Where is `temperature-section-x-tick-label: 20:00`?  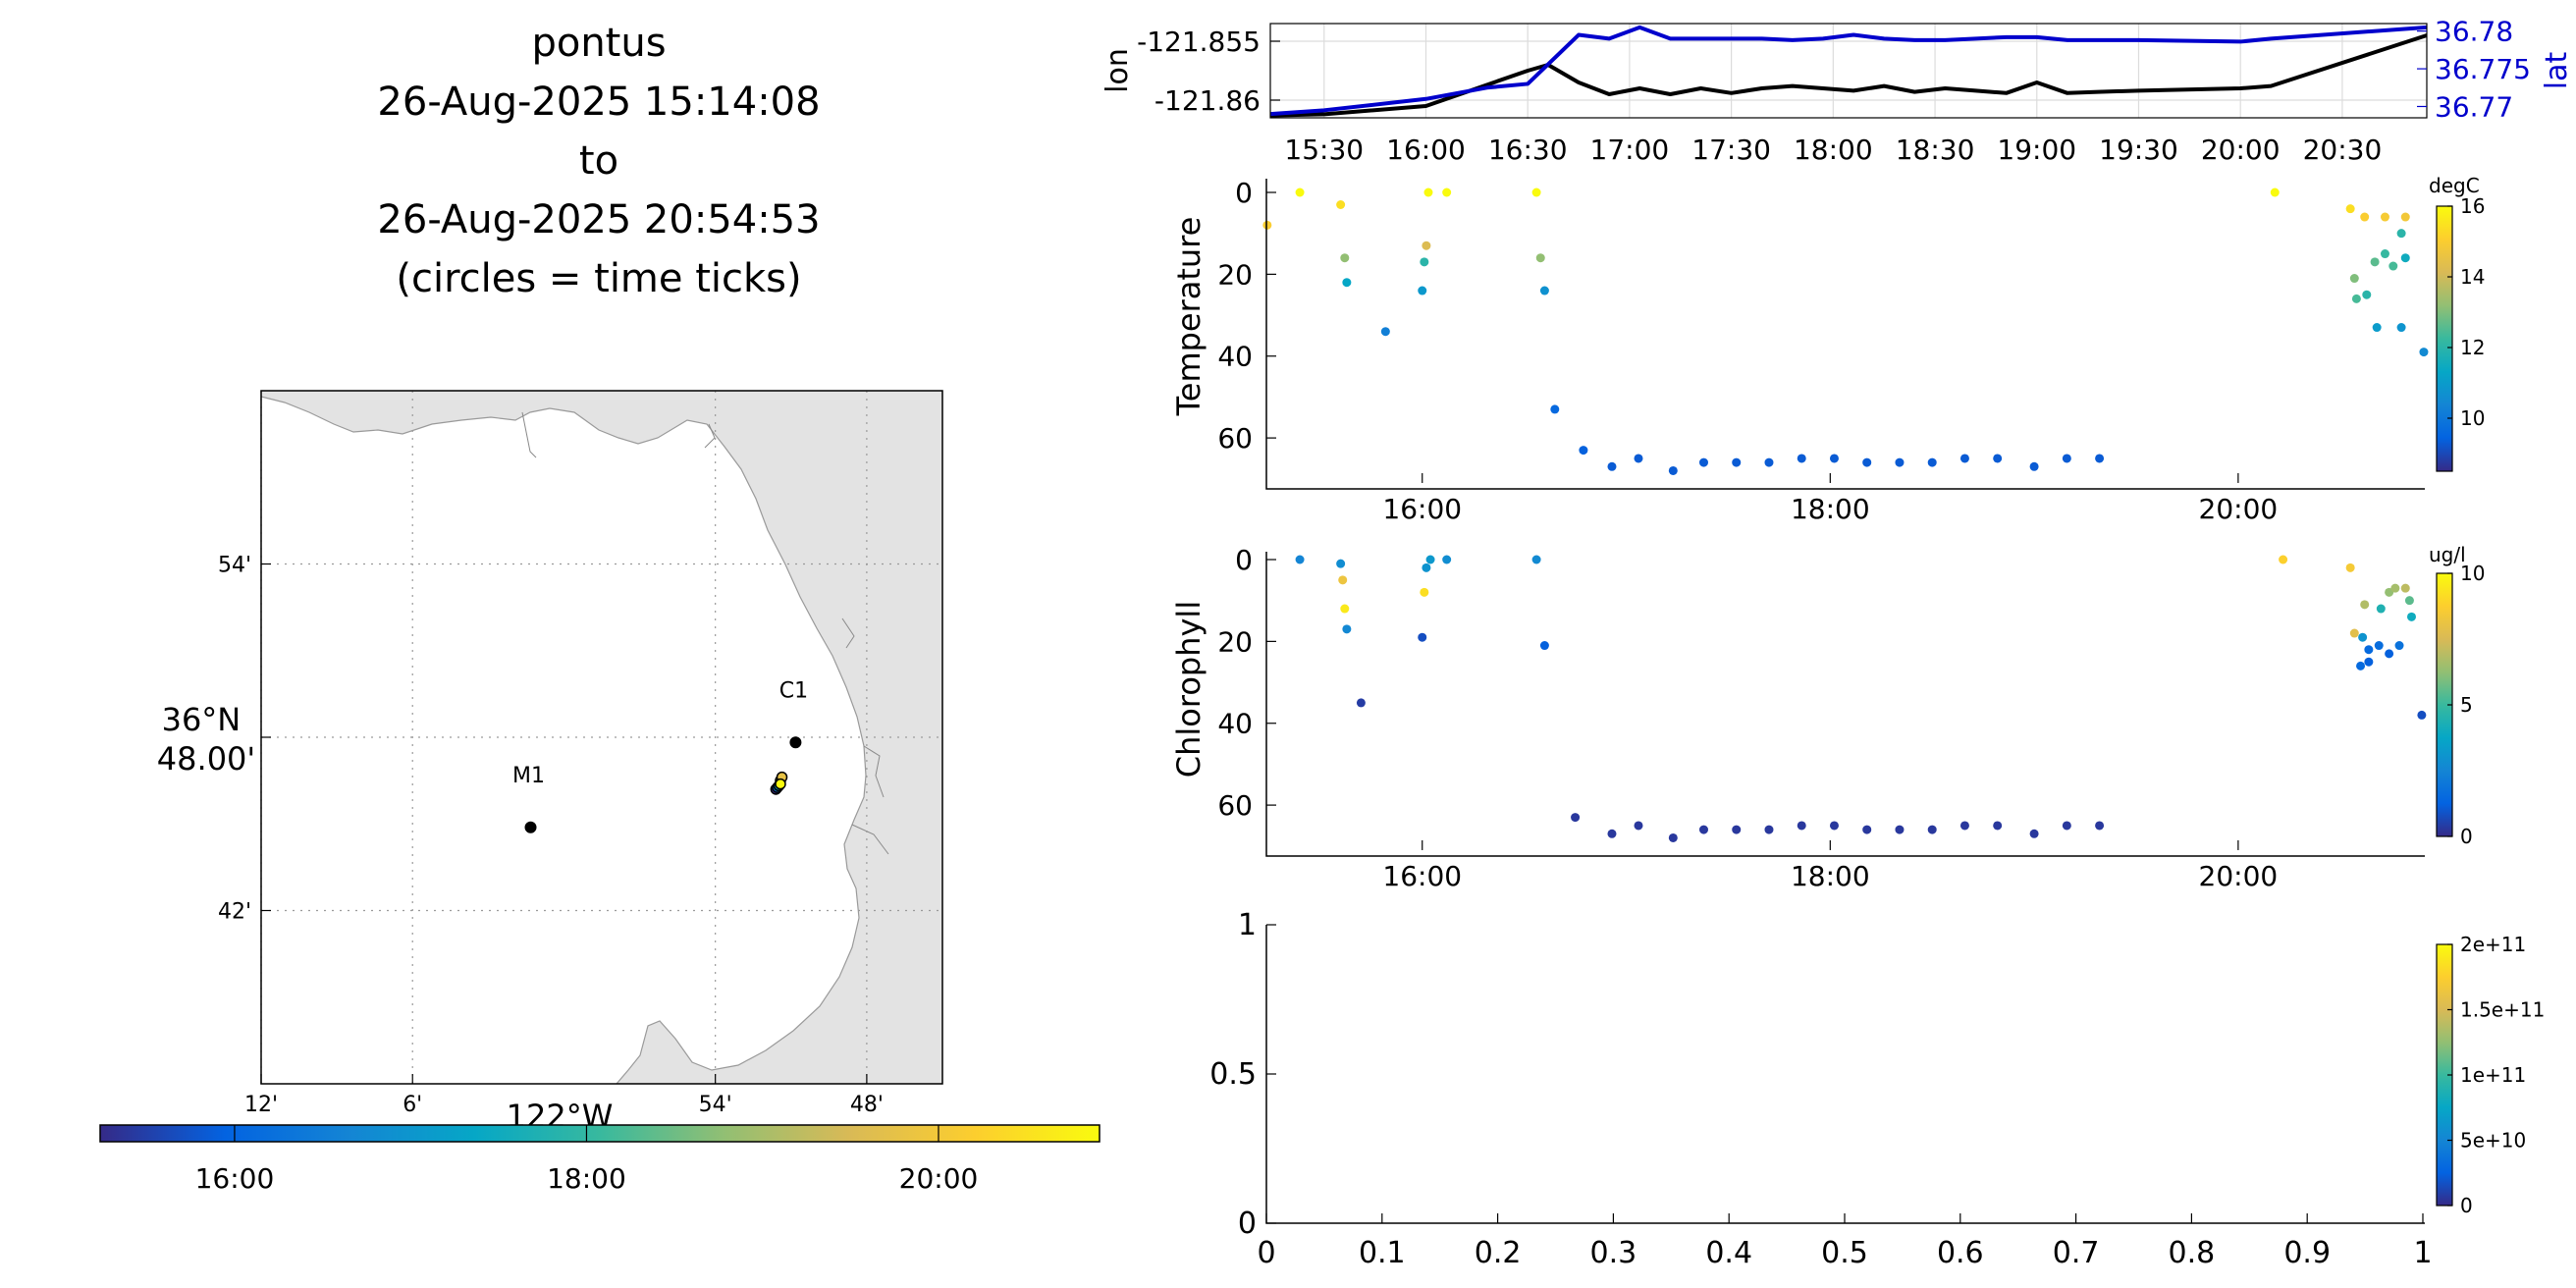 temperature-section-x-tick-label: 20:00 is located at coordinates (2239, 509).